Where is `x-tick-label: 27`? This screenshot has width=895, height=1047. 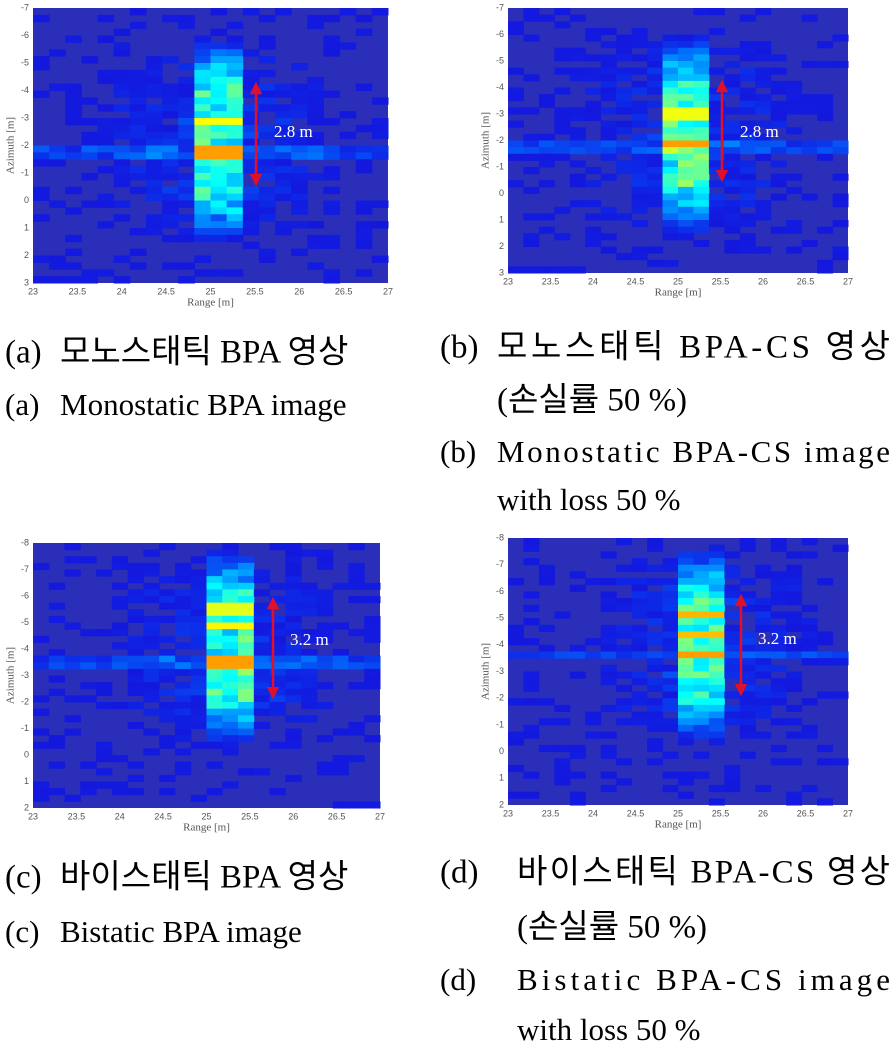
x-tick-label: 27 is located at coordinates (848, 281).